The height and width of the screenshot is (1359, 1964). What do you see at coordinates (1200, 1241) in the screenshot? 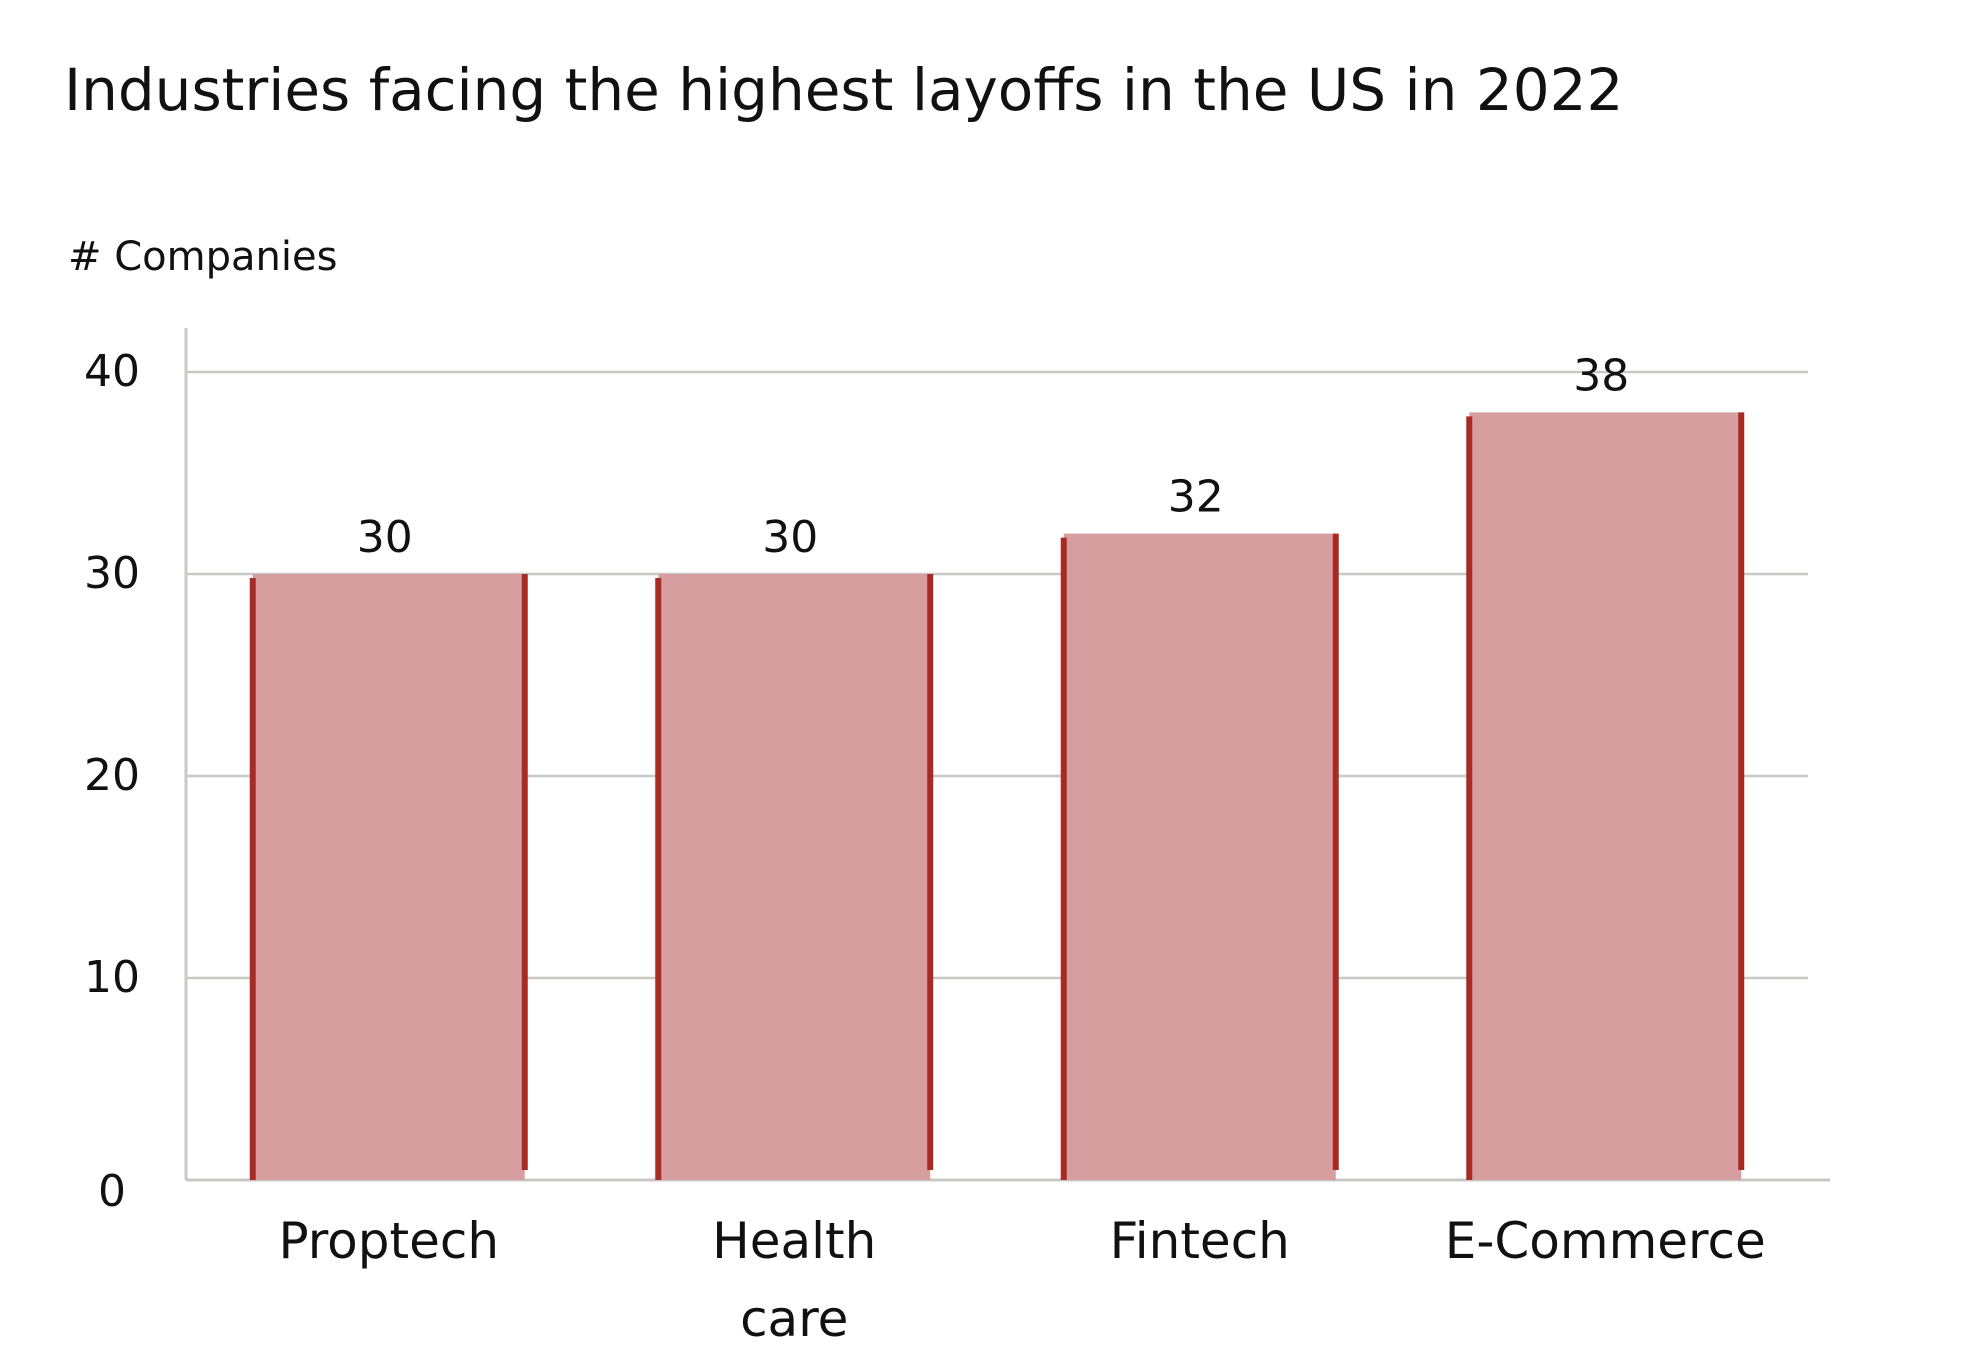
I see `x-tick-label: Fintech` at bounding box center [1200, 1241].